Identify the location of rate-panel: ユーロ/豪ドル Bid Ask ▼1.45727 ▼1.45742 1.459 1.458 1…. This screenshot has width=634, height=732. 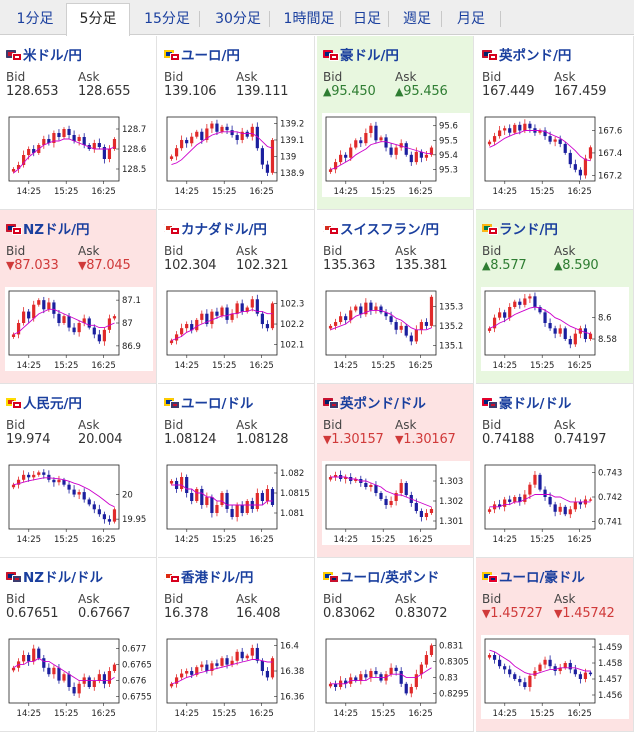
(555, 645).